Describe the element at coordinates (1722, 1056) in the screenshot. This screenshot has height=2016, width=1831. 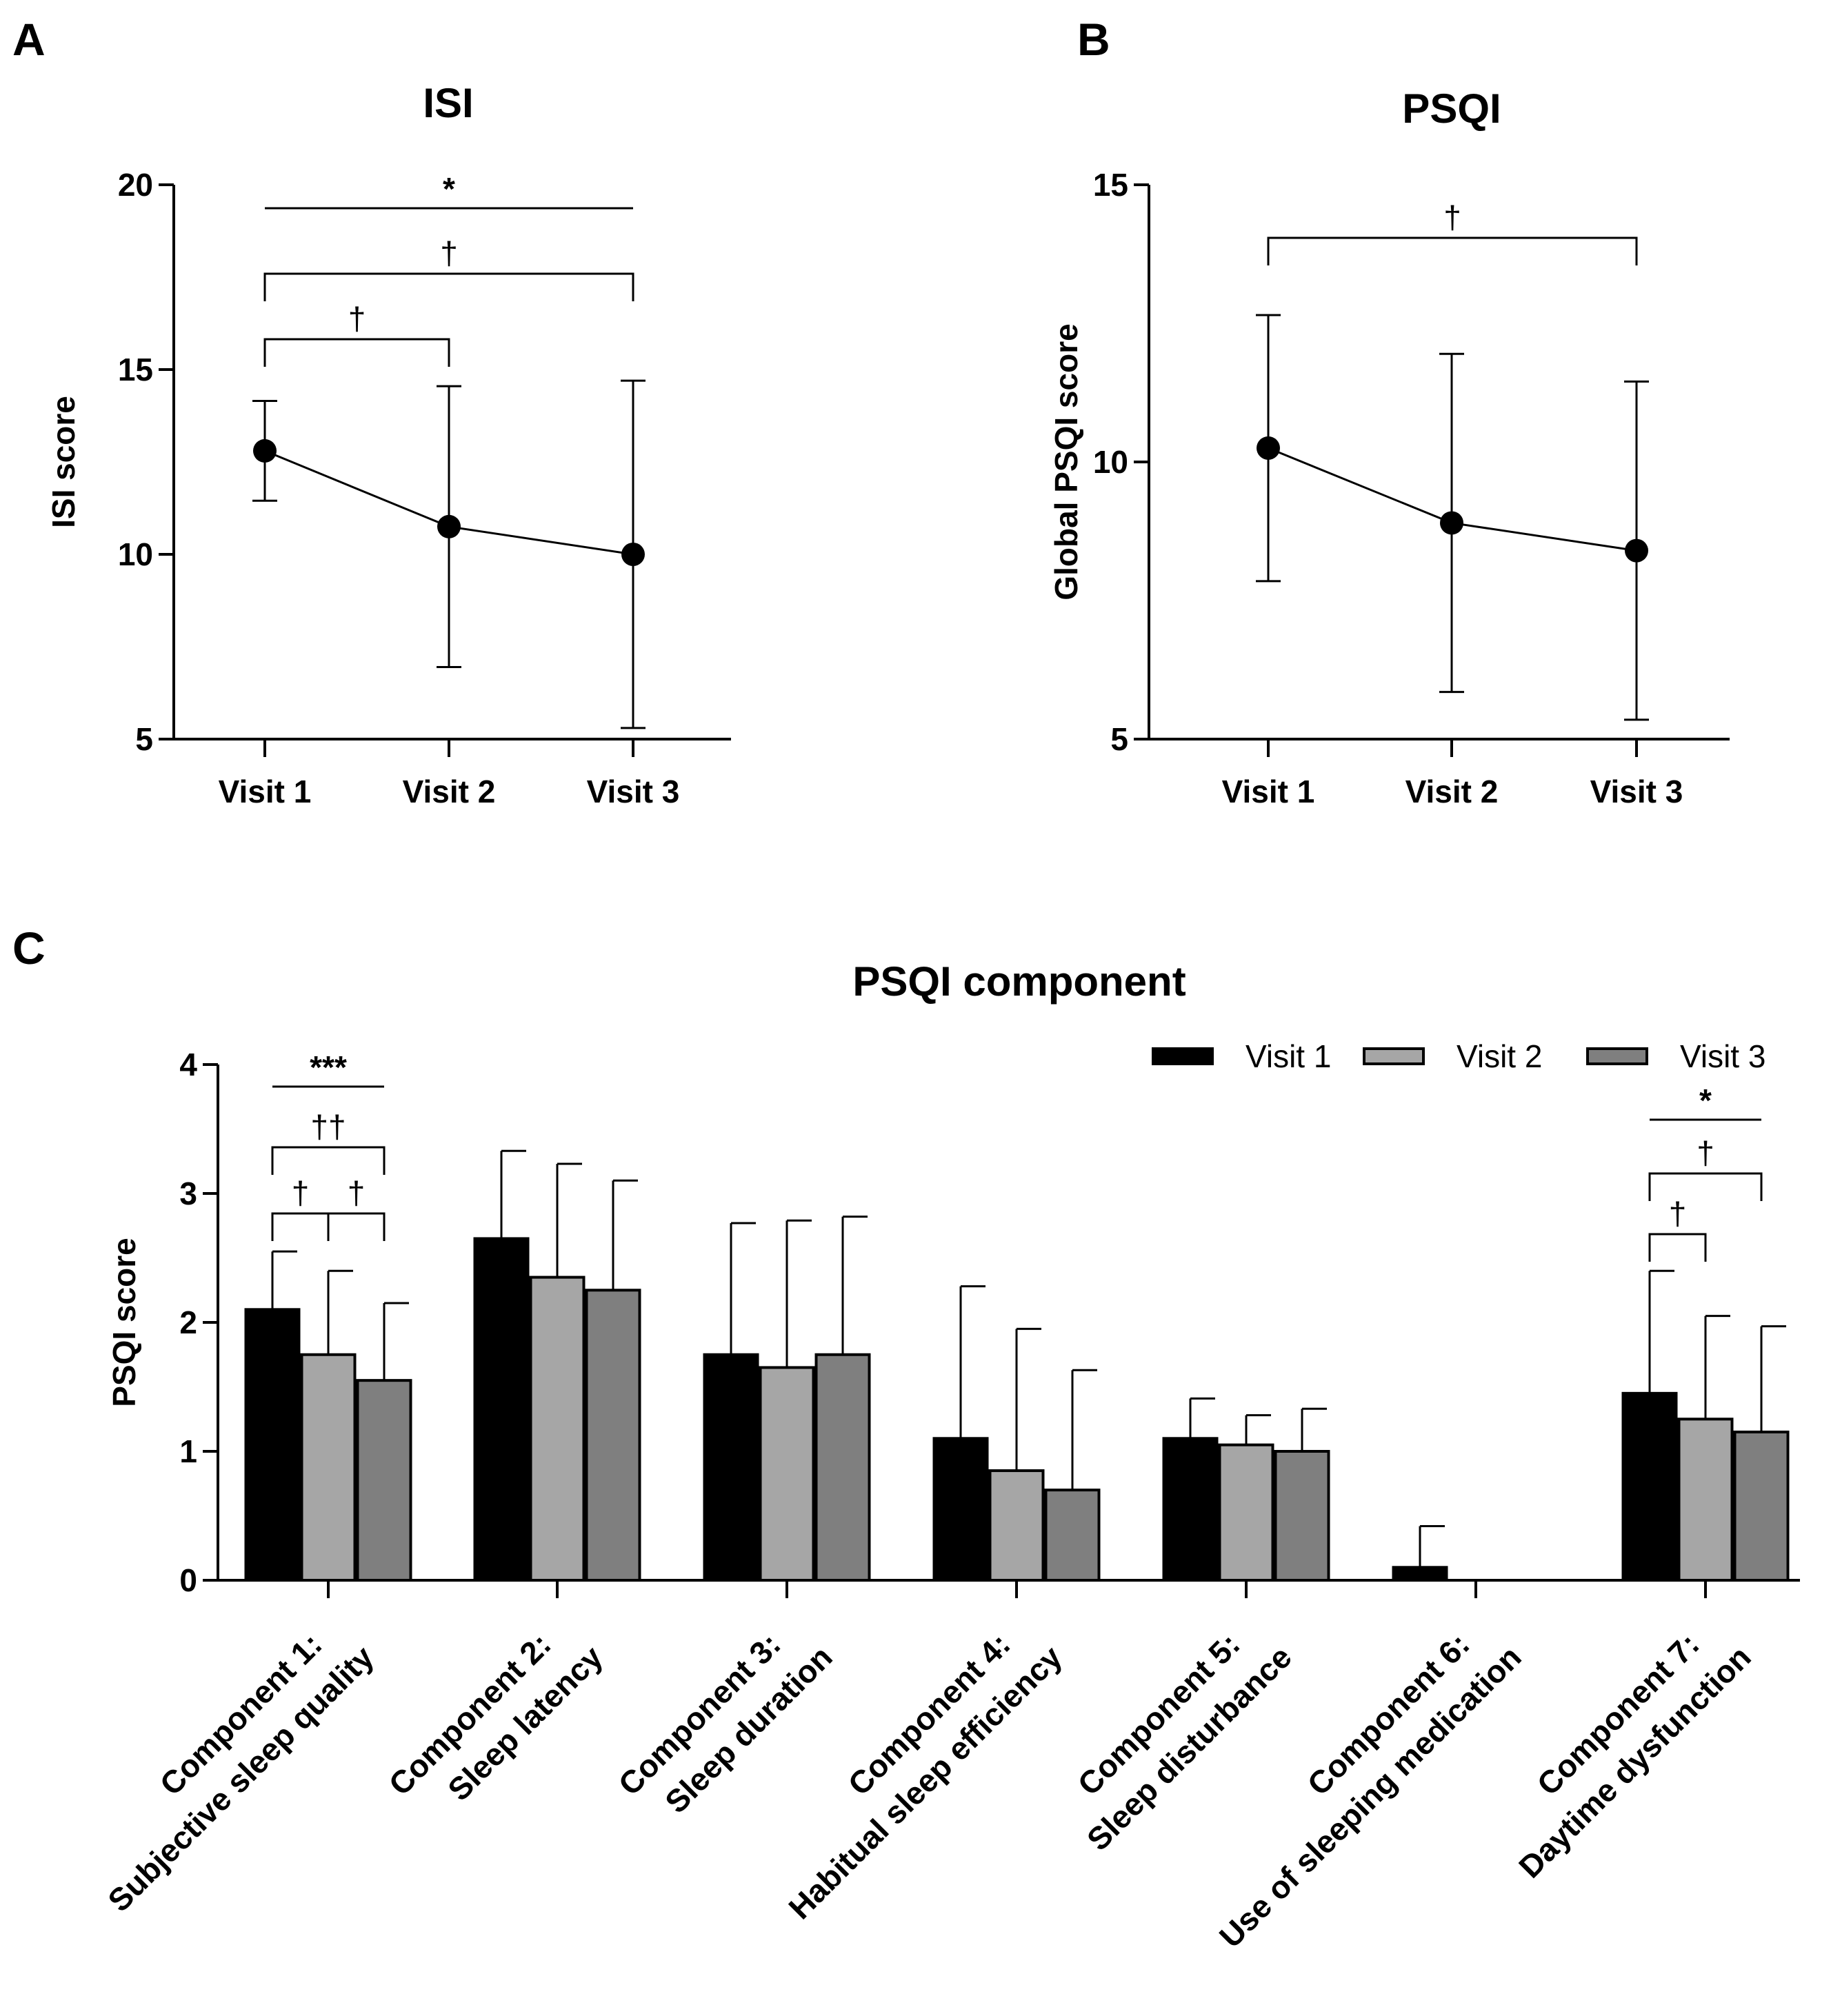
I see `legend-label: Visit 3` at that location.